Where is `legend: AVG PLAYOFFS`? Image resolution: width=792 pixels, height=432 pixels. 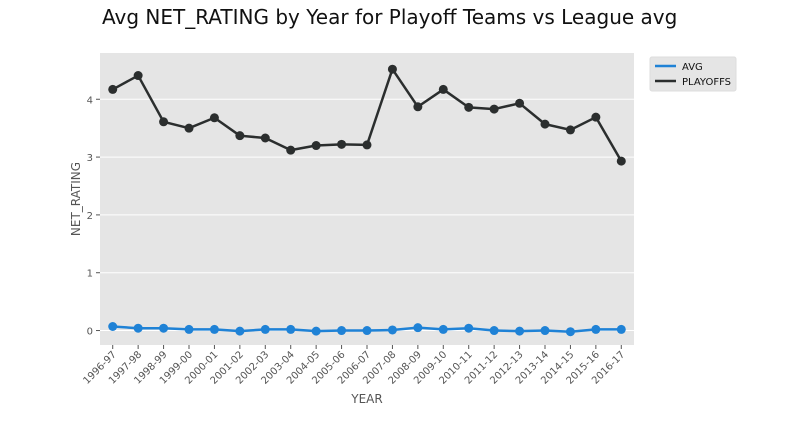 legend: AVG PLAYOFFS is located at coordinates (693, 74).